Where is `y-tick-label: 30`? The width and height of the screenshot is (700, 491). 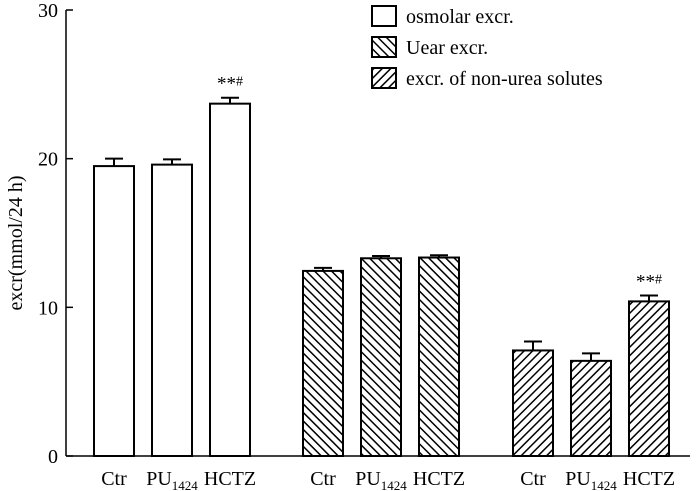 y-tick-label: 30 is located at coordinates (48, 11).